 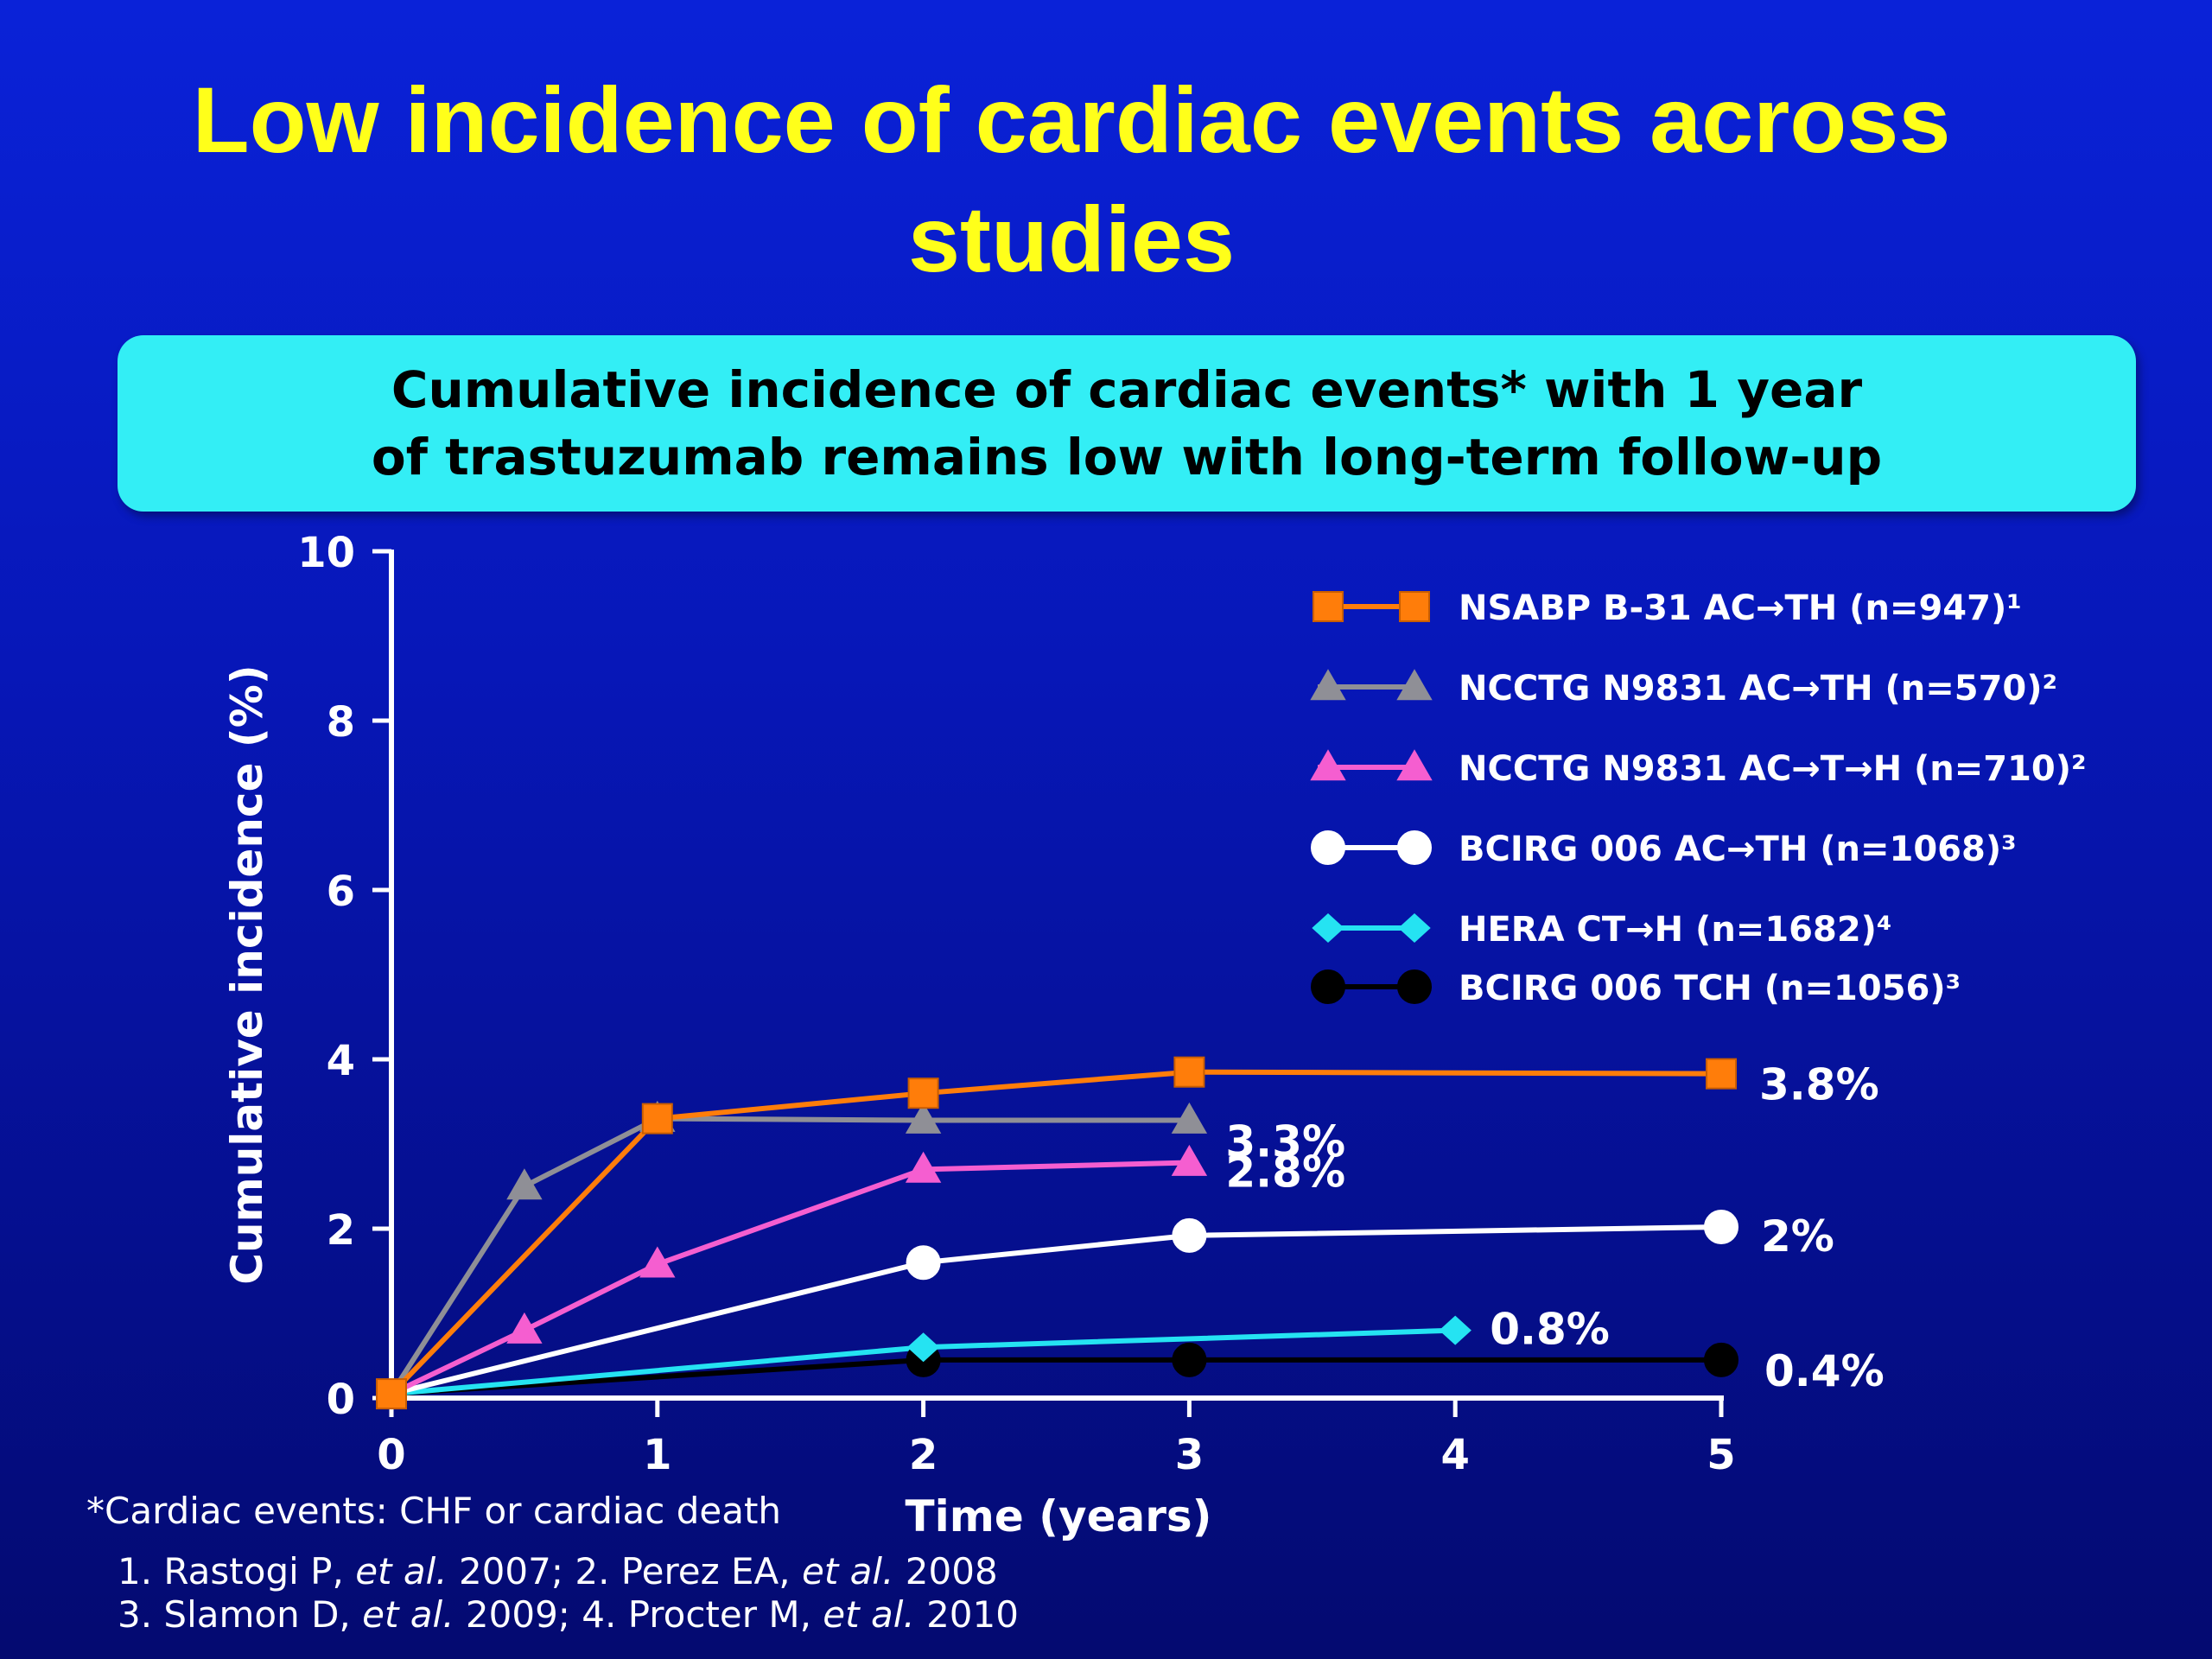 What do you see at coordinates (247, 974) in the screenshot?
I see `y-axis-title: Cumulative incidence (%)` at bounding box center [247, 974].